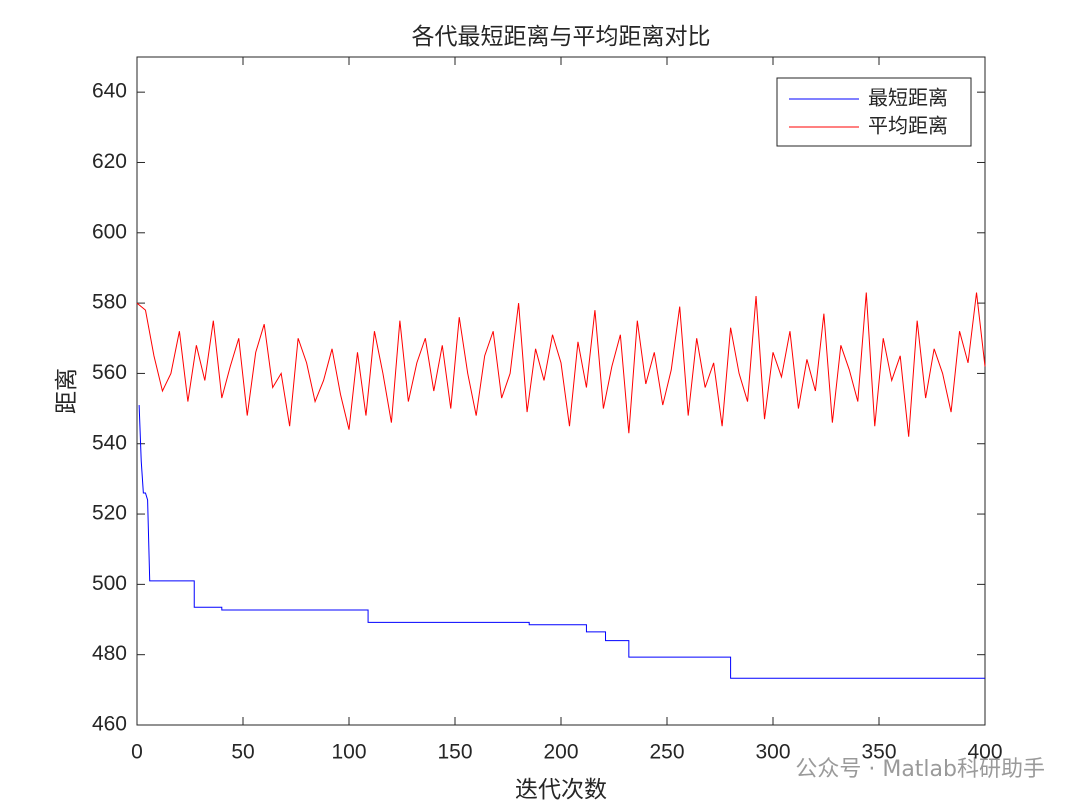 The image size is (1080, 811). Describe the element at coordinates (109, 91) in the screenshot. I see `y-tick-label: 640` at that location.